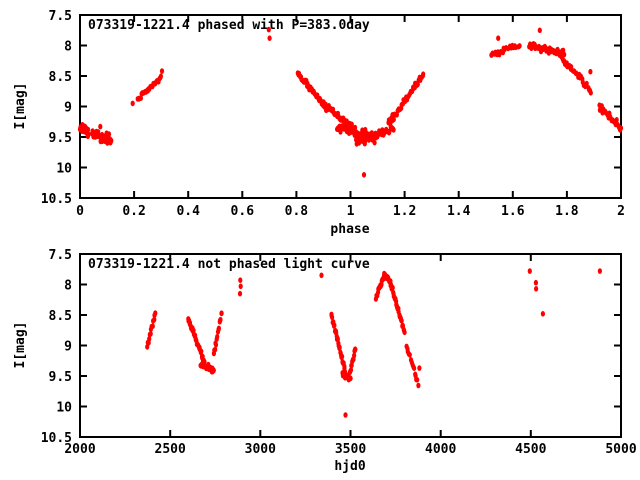 The height and width of the screenshot is (480, 640). Describe the element at coordinates (513, 211) in the screenshot. I see `x-tick-label: 1.6` at that location.